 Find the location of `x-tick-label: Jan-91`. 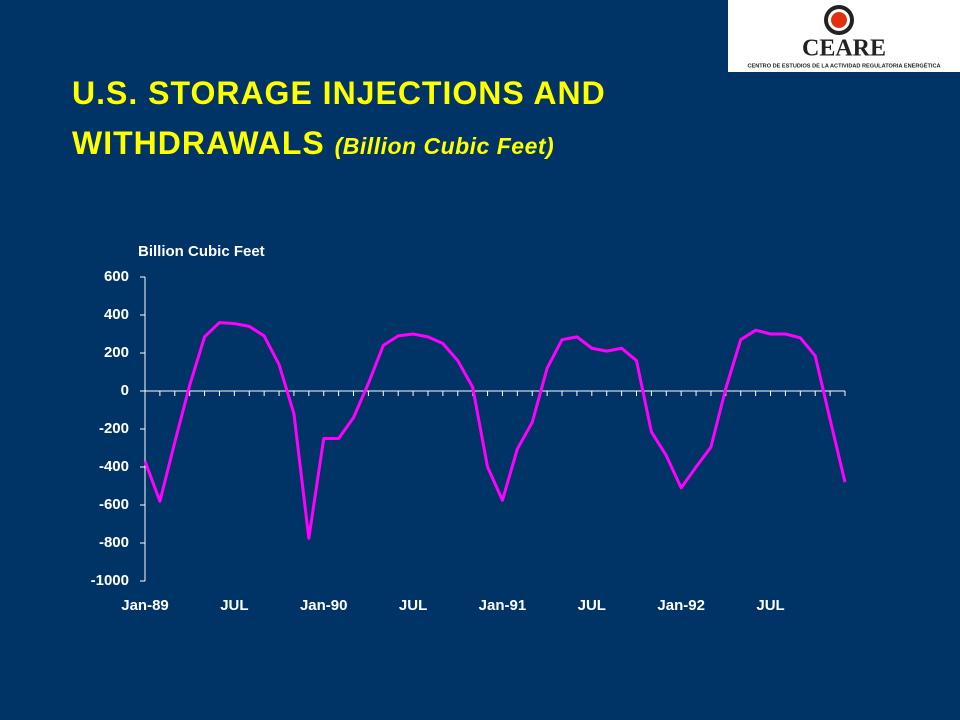

x-tick-label: Jan-91 is located at coordinates (503, 605).